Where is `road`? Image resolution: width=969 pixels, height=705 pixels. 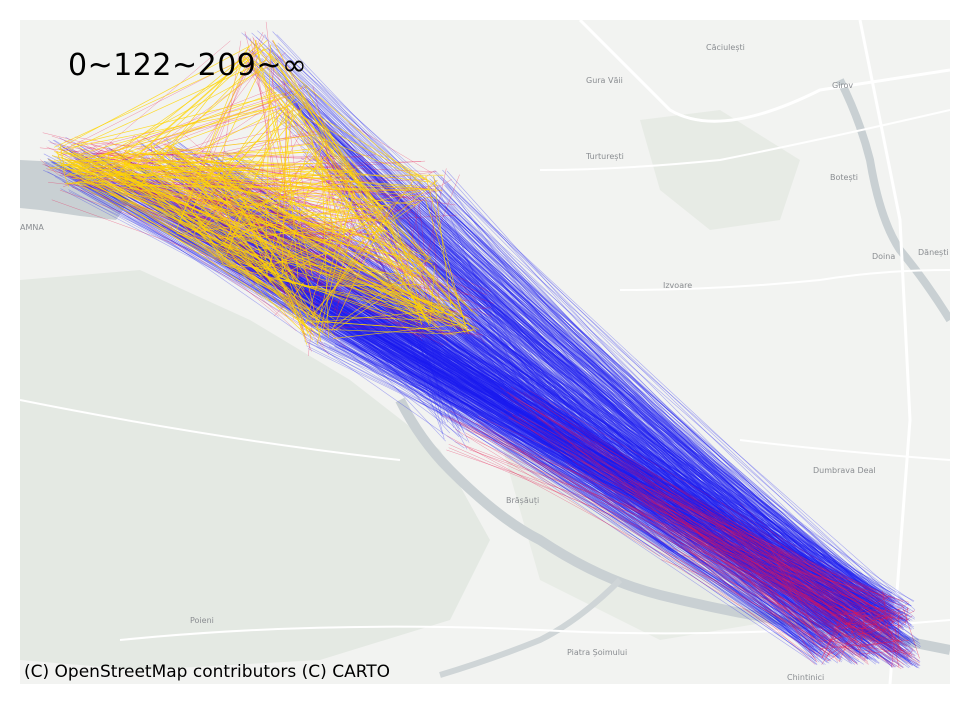
road is located at coordinates (764, 71).